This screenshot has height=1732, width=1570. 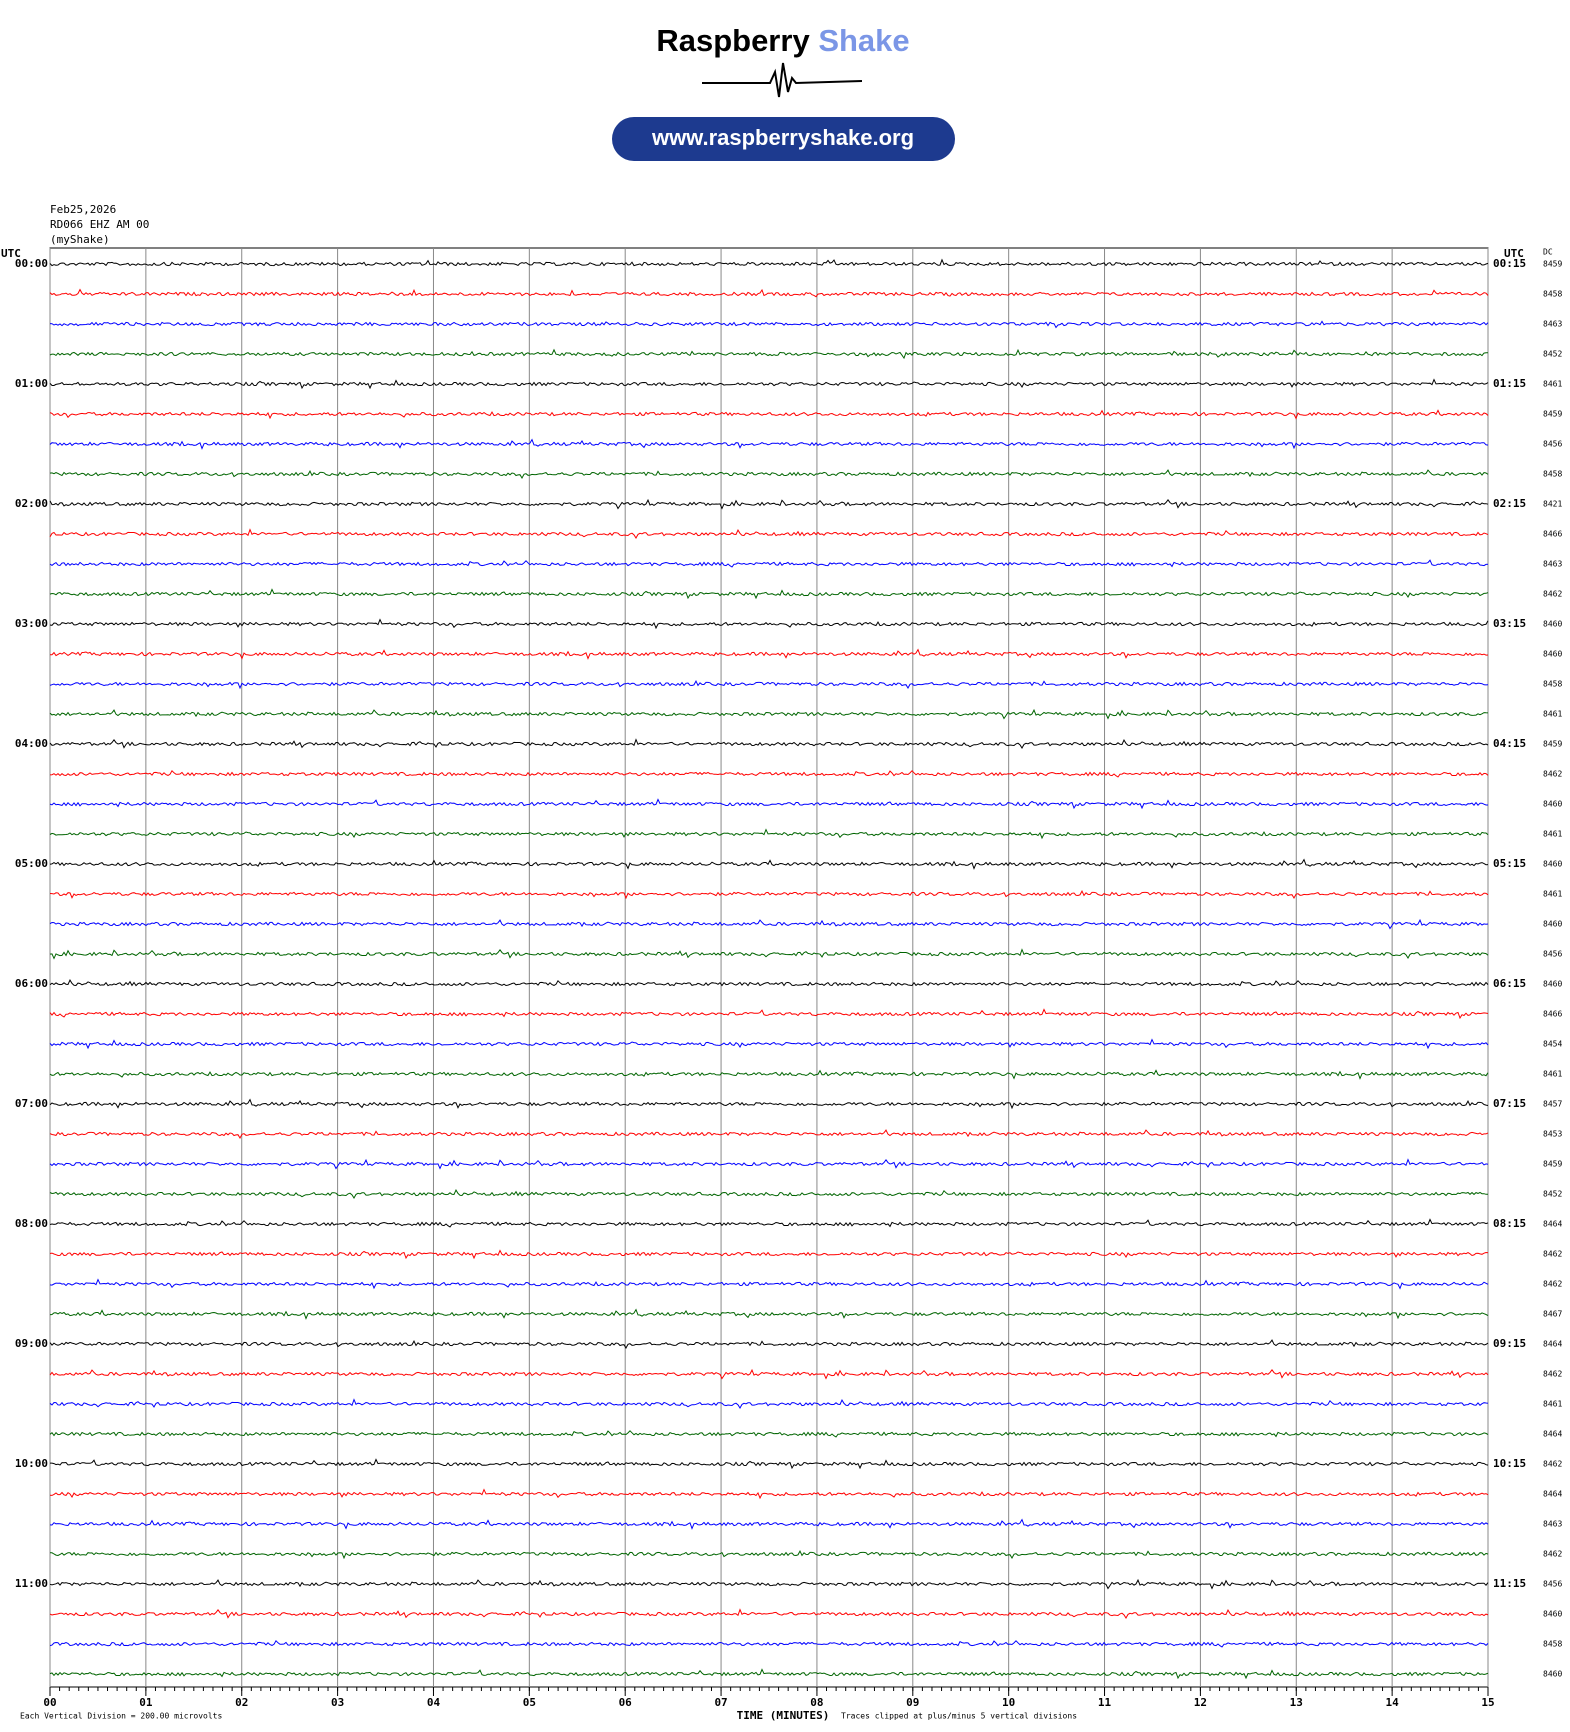 I want to click on source: (myShake), so click(x=80, y=239).